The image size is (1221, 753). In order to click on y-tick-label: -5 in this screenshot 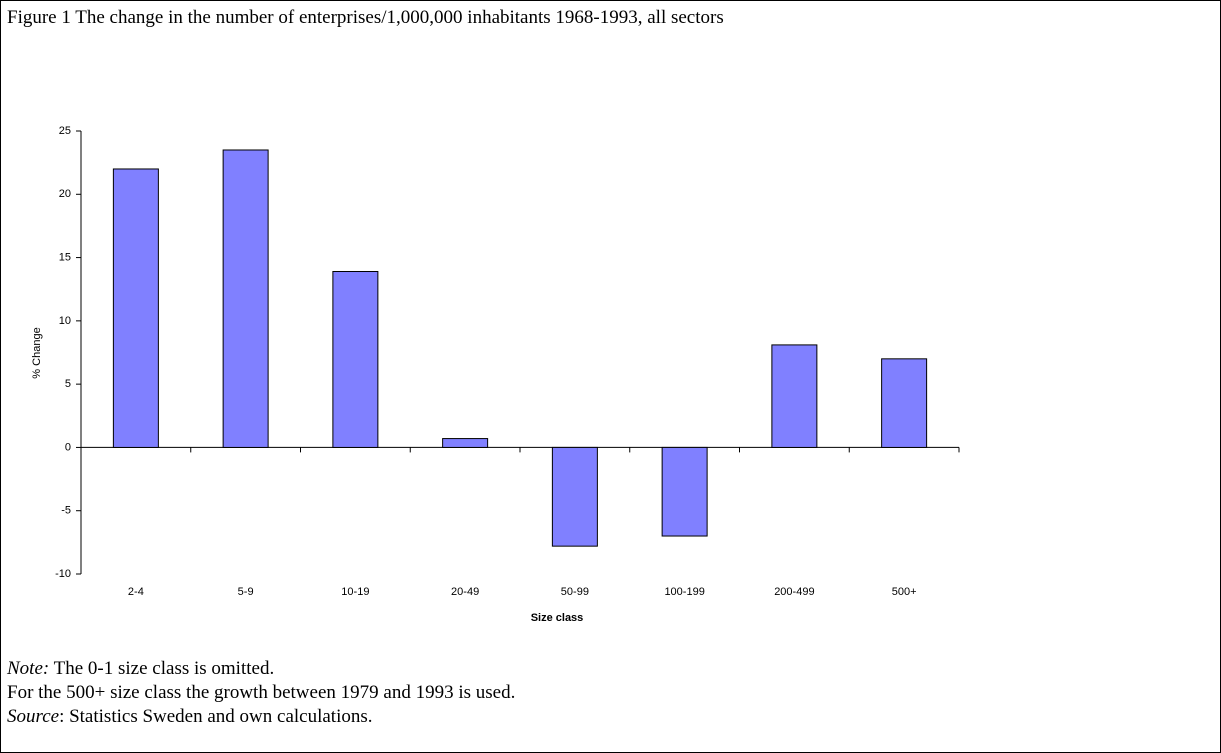, I will do `click(66, 511)`.